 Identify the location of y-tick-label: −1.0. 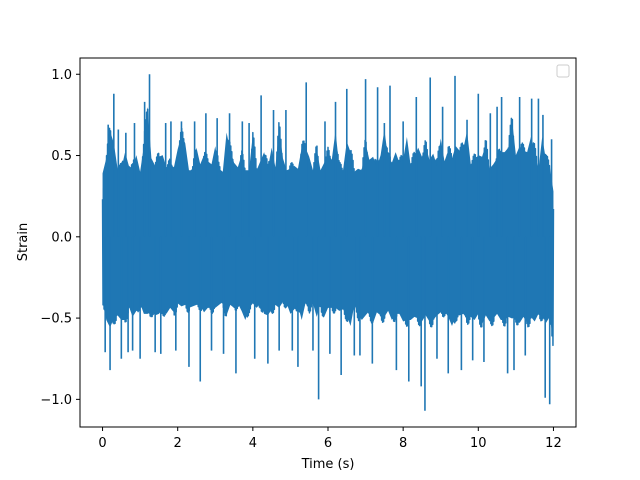
(56, 400).